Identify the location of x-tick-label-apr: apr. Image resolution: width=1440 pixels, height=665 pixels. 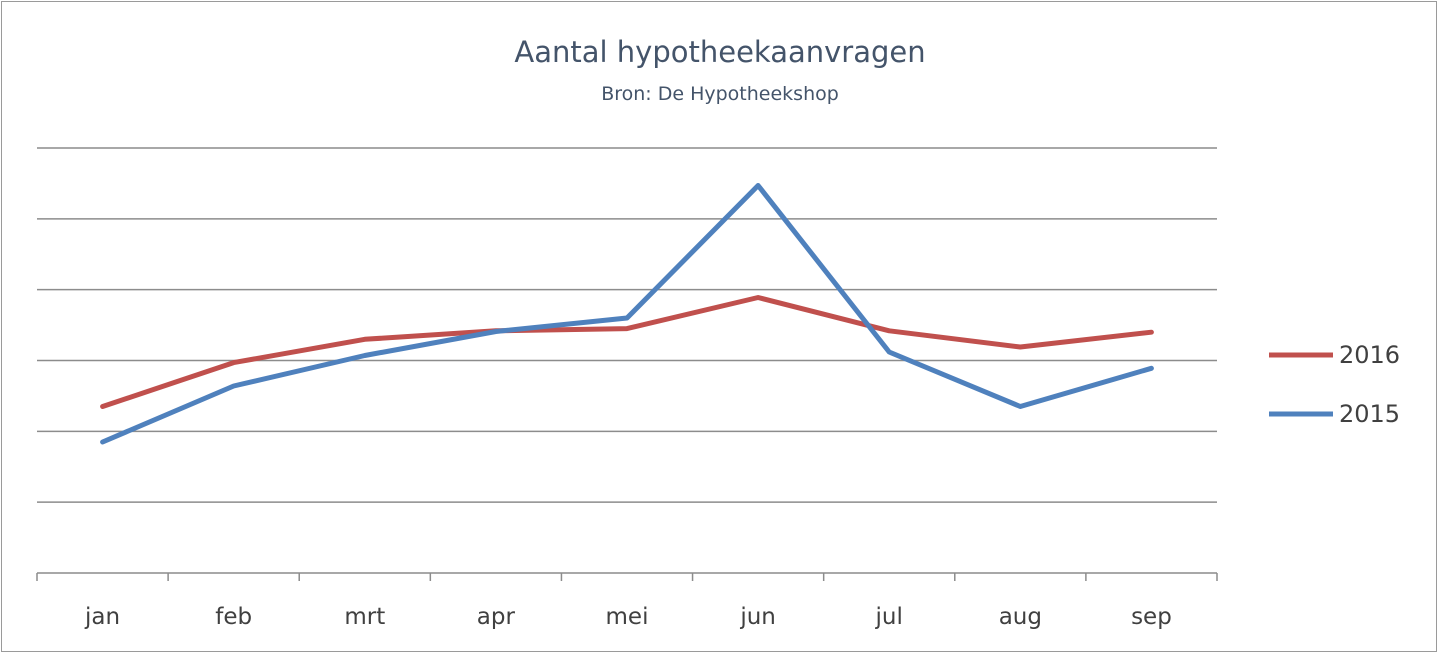
(496, 617).